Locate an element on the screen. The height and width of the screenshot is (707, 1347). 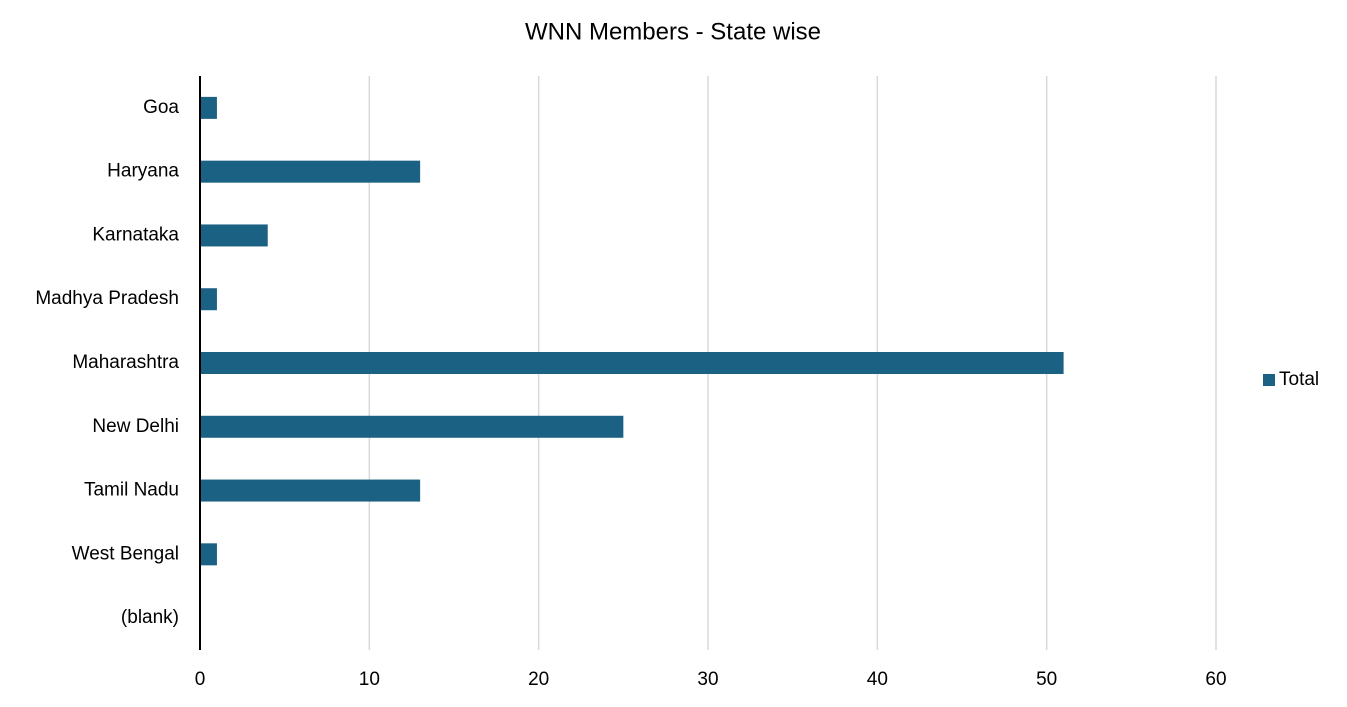
y-tick-label: Madhya Pradesh is located at coordinates (107, 298).